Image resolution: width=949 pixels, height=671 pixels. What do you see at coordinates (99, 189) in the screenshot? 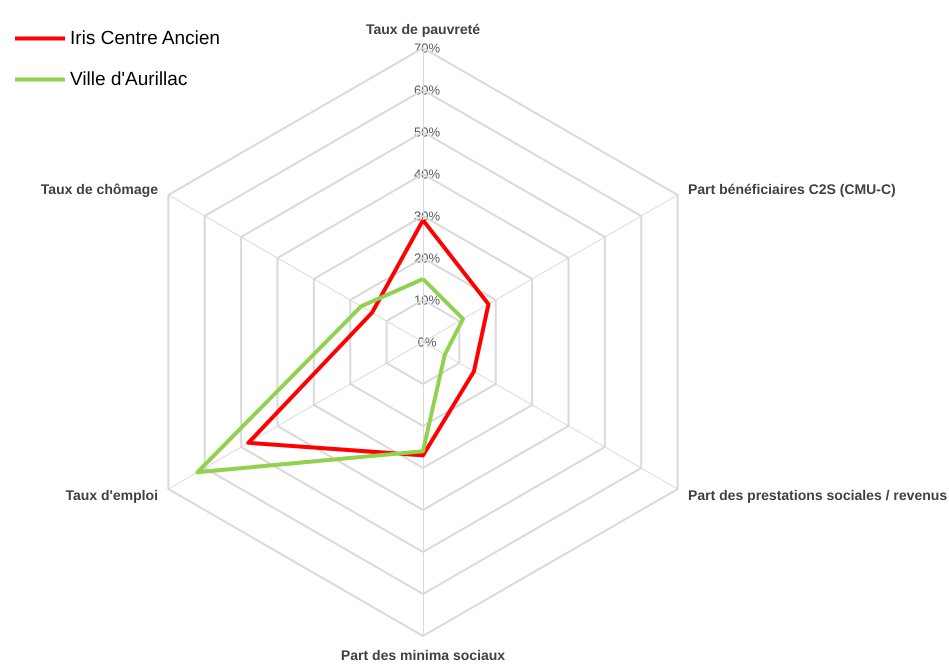
I see `spoke-label: Taux de chômage` at bounding box center [99, 189].